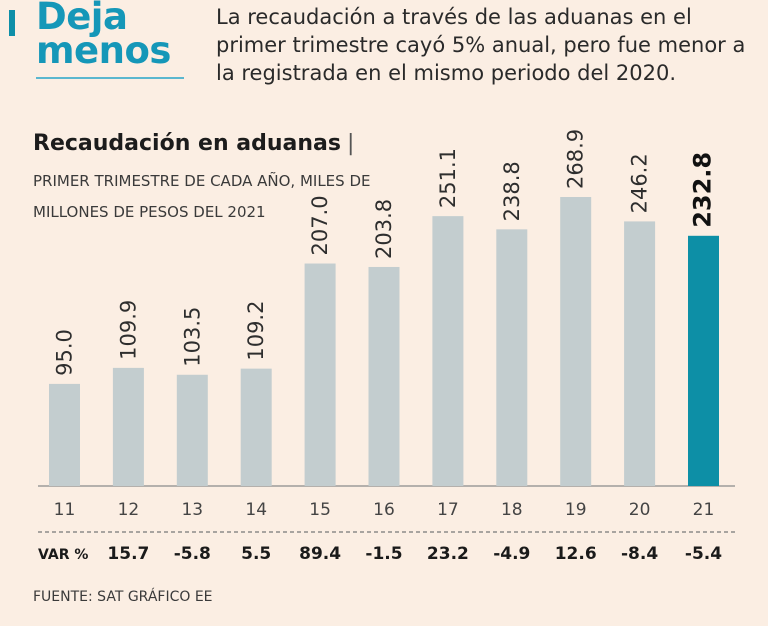 This screenshot has height=626, width=768. What do you see at coordinates (511, 554) in the screenshot?
I see `var-value-18: -4.9` at bounding box center [511, 554].